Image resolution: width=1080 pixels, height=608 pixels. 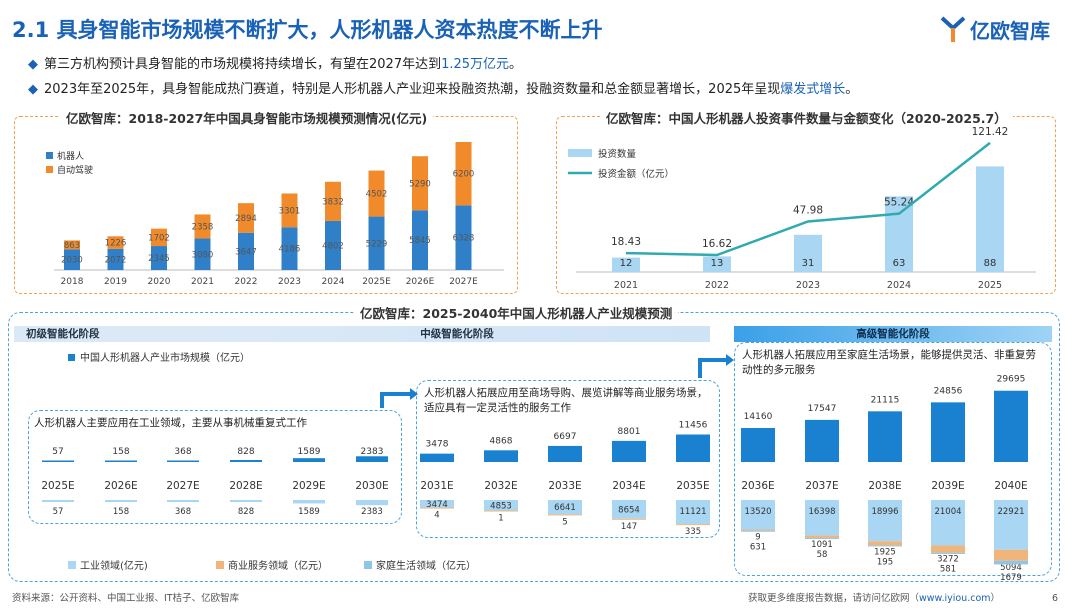 What do you see at coordinates (414, 394) in the screenshot?
I see `arrow-head-icon` at bounding box center [414, 394].